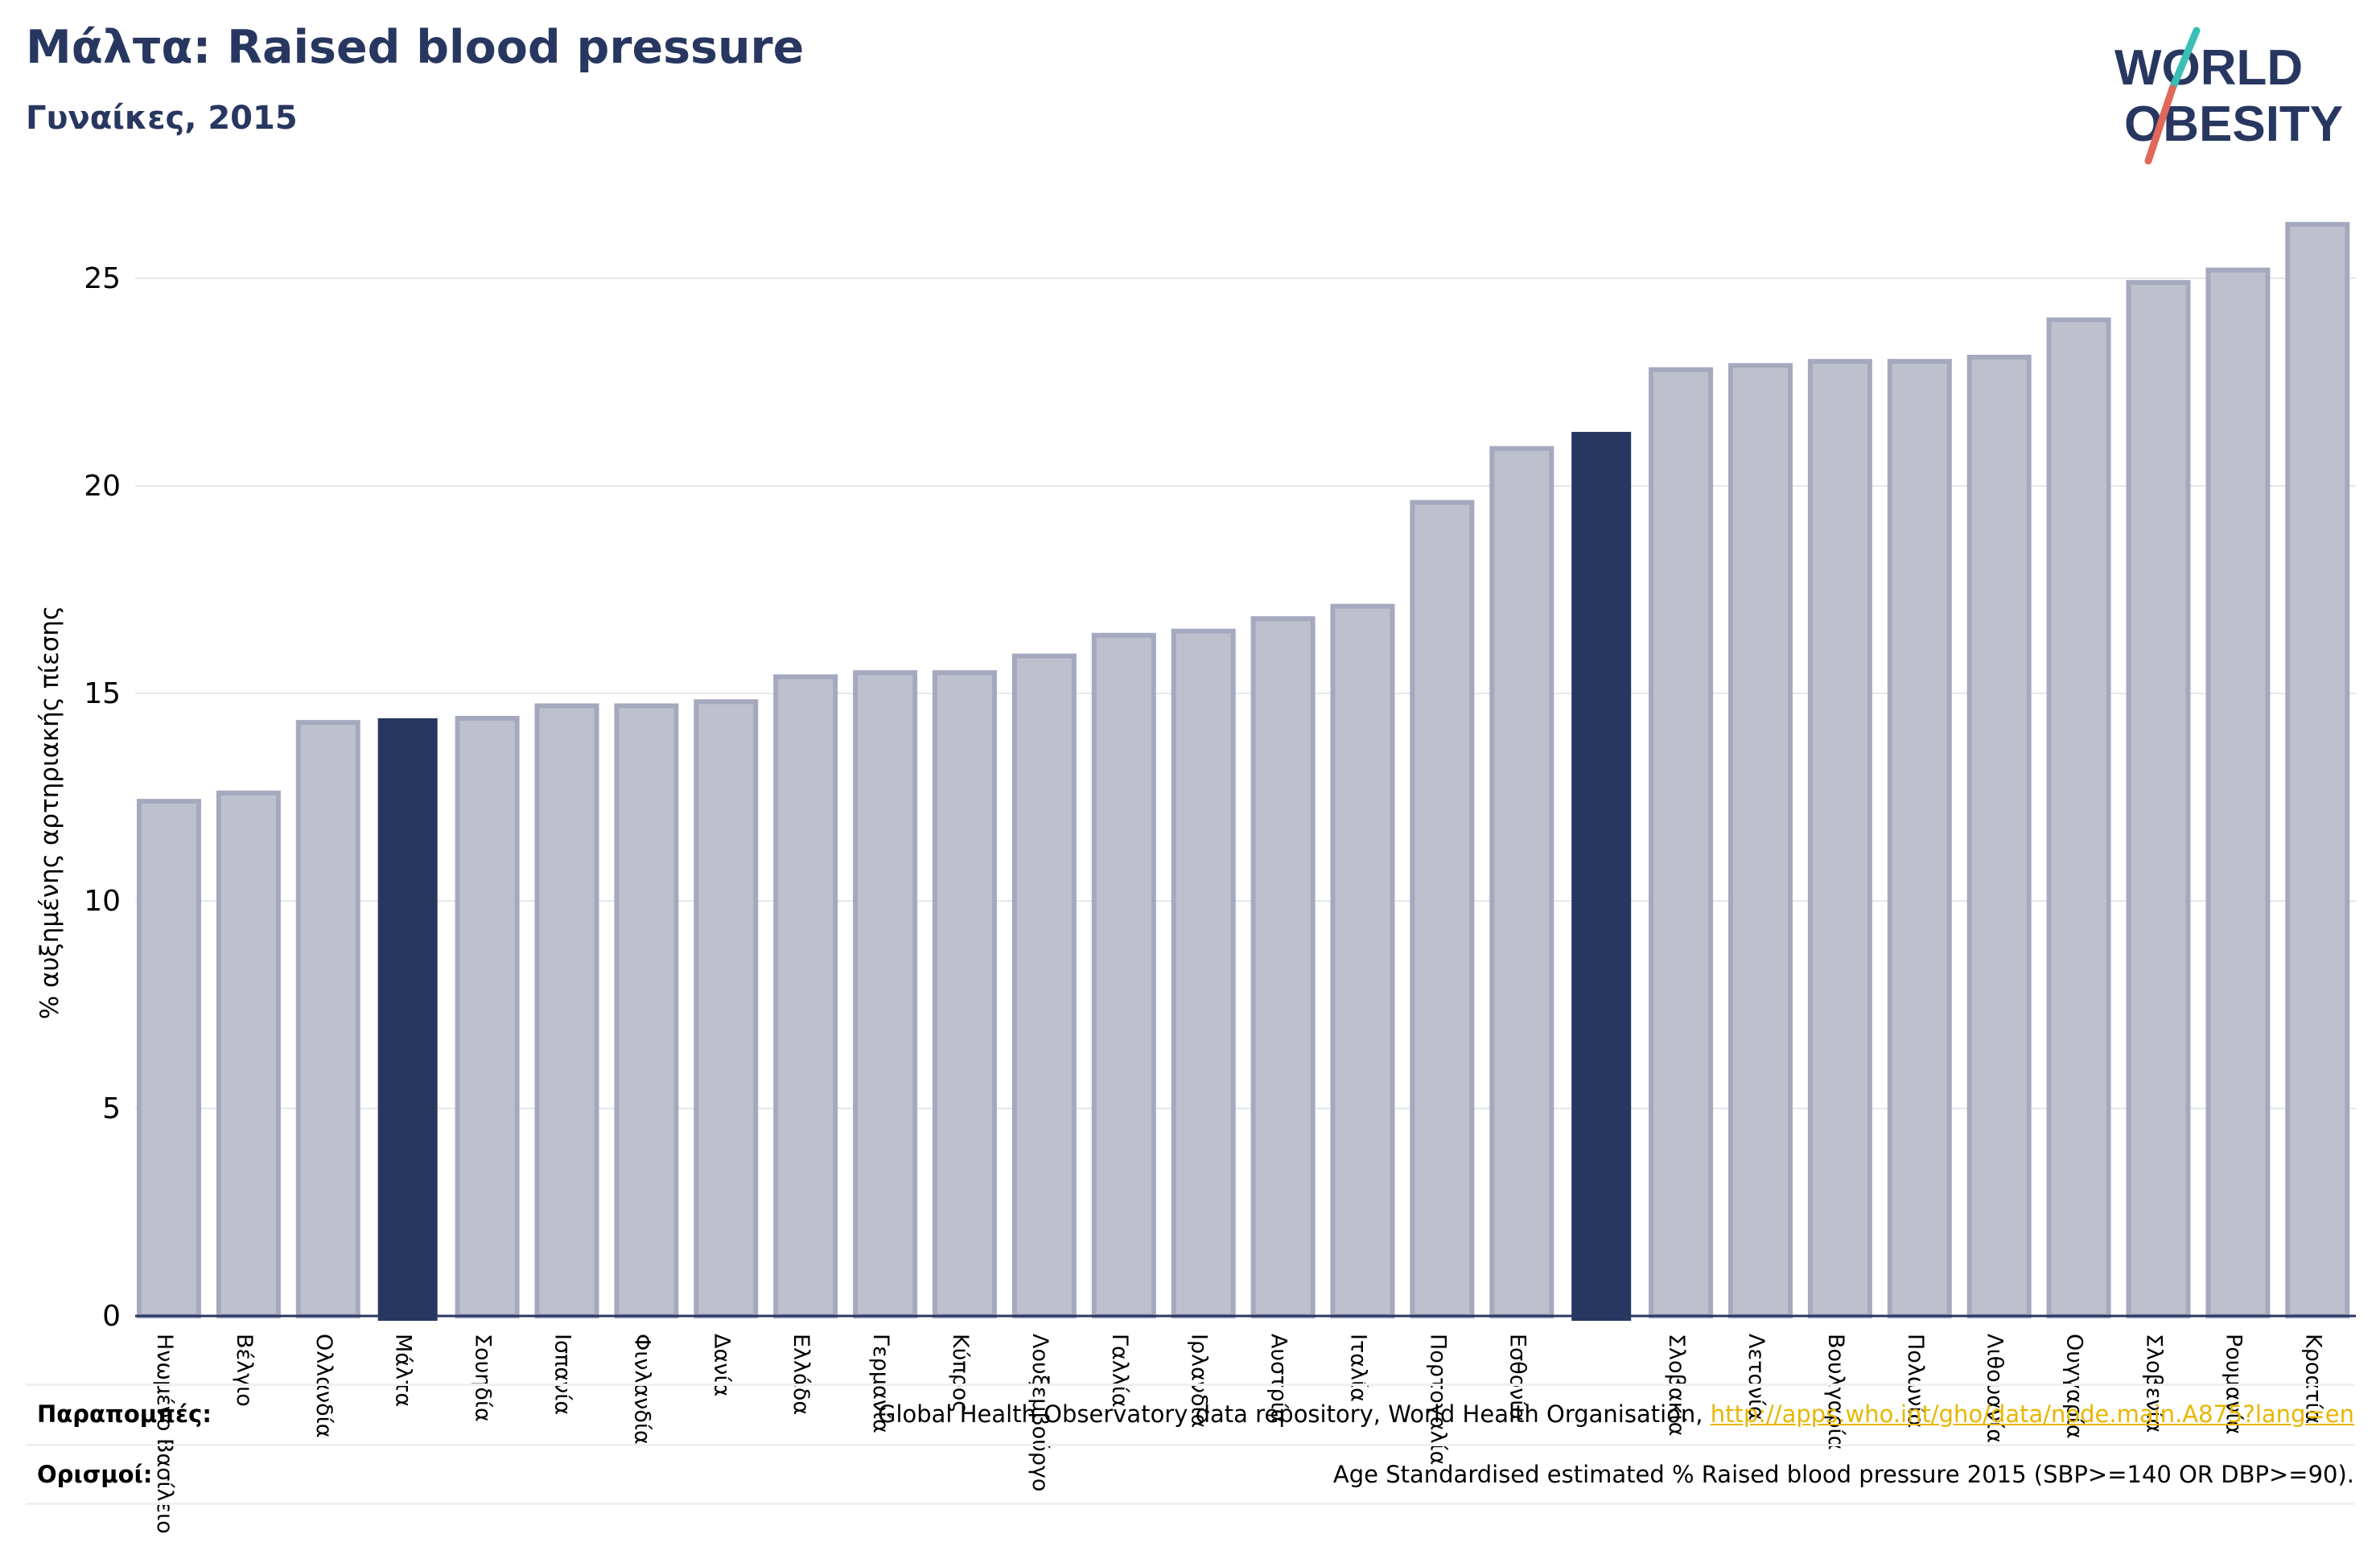  What do you see at coordinates (415, 47) in the screenshot?
I see `chart-title: Μάλτα: Raised blood pressure` at bounding box center [415, 47].